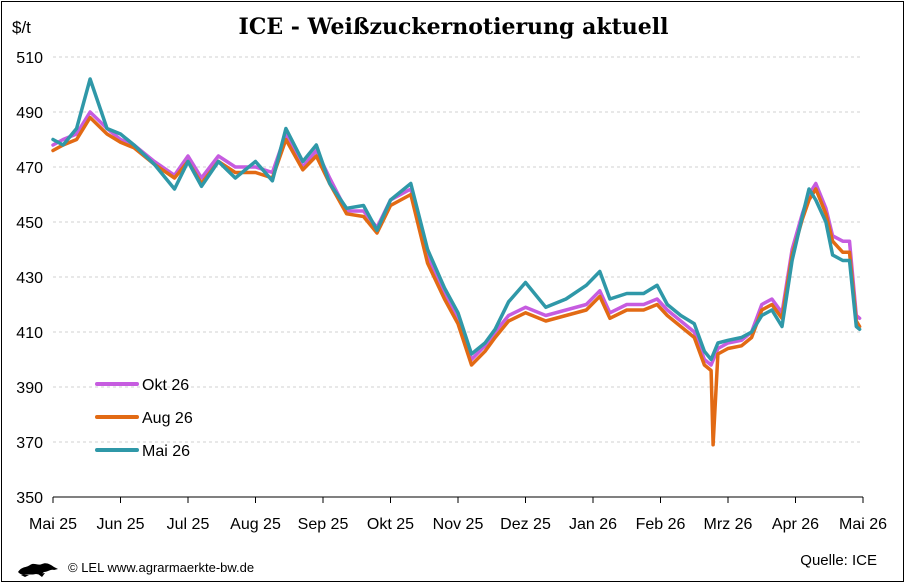 Image resolution: width=907 pixels, height=585 pixels. Describe the element at coordinates (165, 385) in the screenshot. I see `legend-label-0: Okt 26` at that location.